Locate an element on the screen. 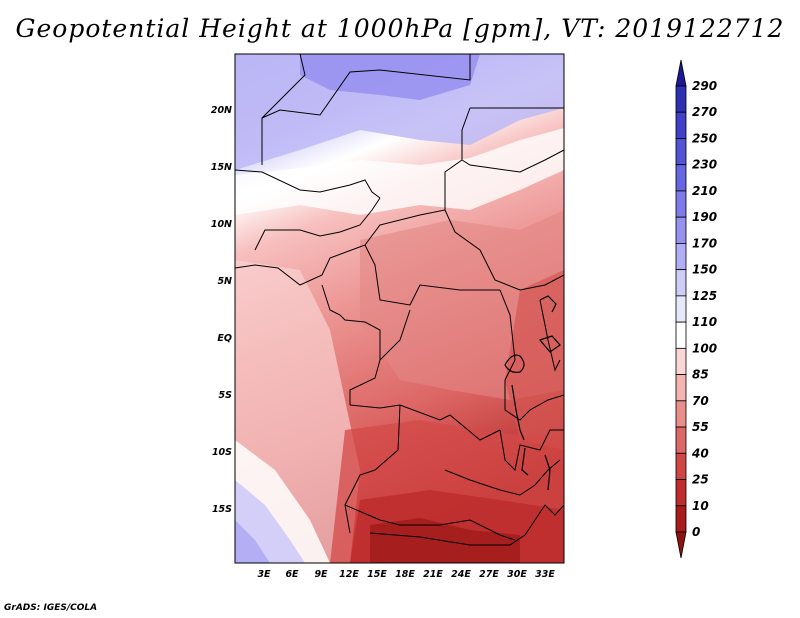  colorbar-label: 55 is located at coordinates (700, 427).